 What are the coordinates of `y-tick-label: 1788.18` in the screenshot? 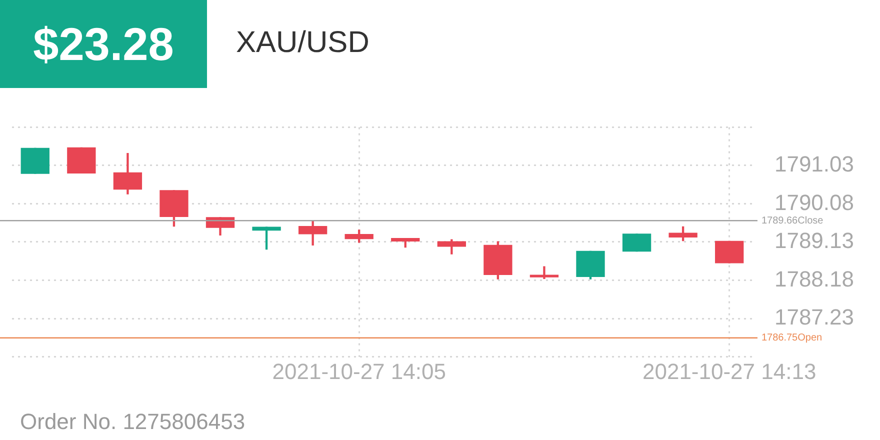 It's located at (814, 279).